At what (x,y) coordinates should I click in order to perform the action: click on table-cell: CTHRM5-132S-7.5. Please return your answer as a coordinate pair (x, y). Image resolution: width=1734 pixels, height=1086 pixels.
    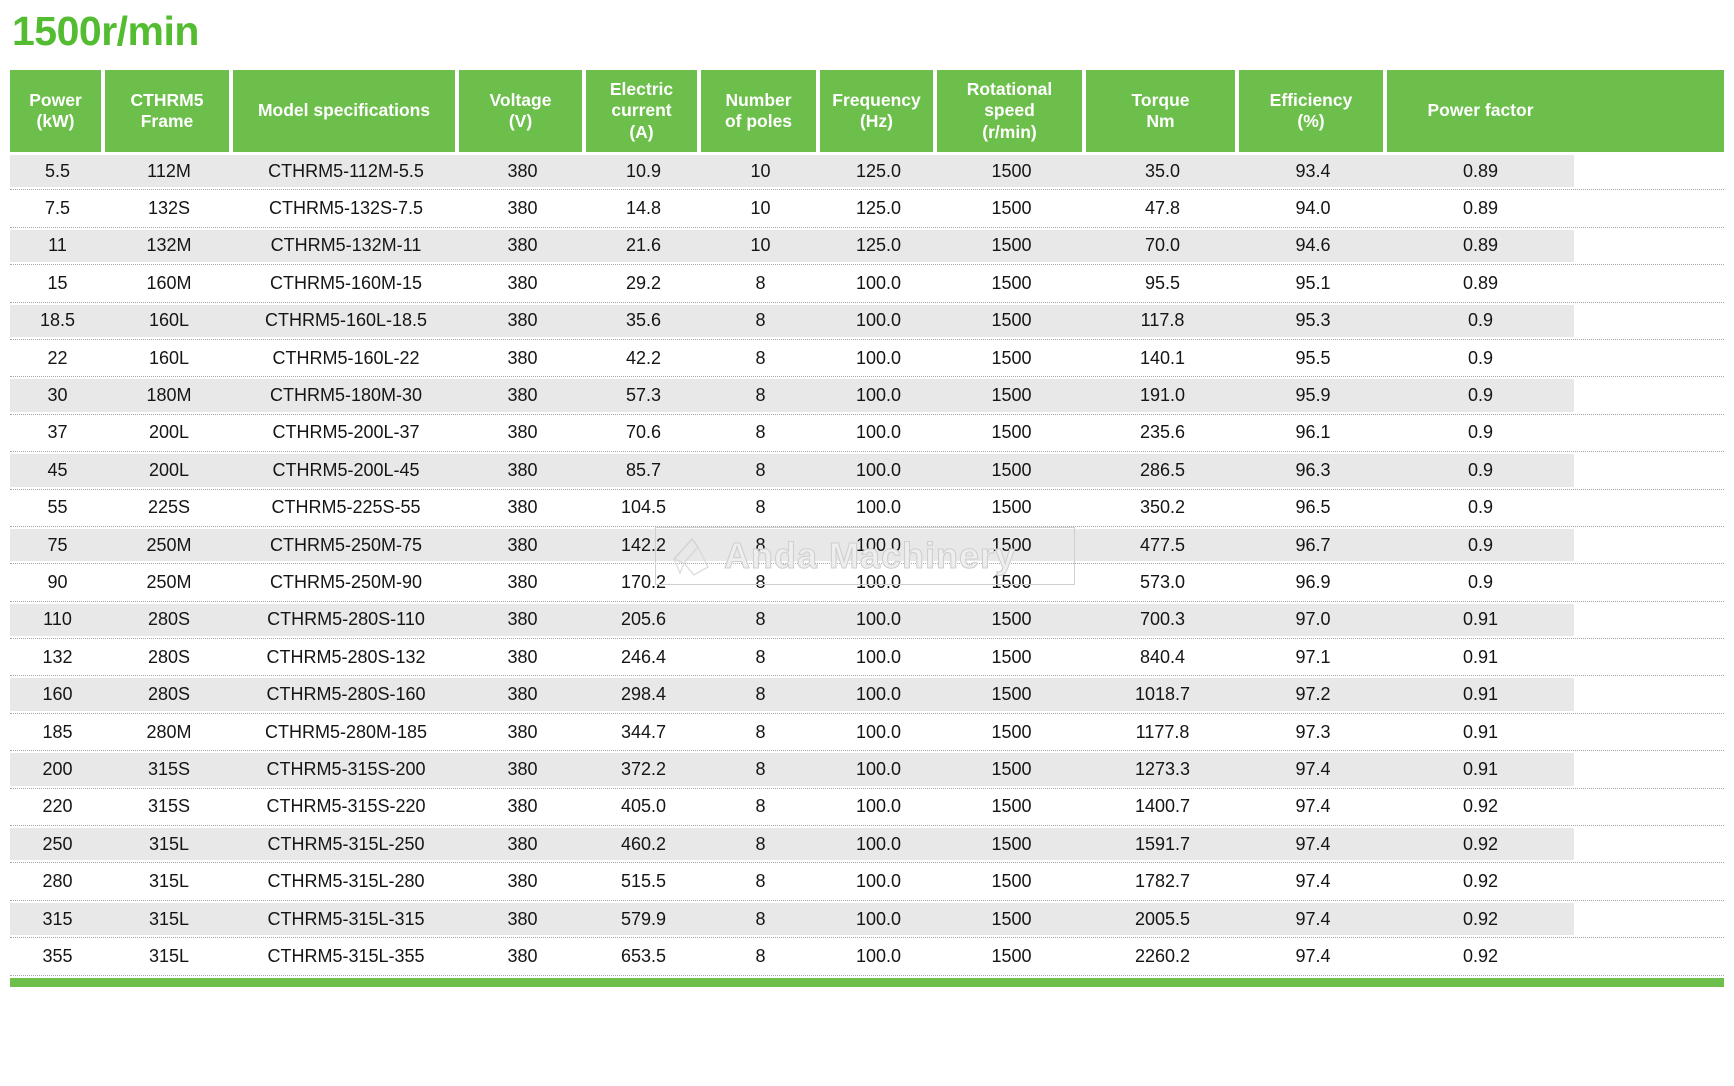
    Looking at the image, I should click on (346, 208).